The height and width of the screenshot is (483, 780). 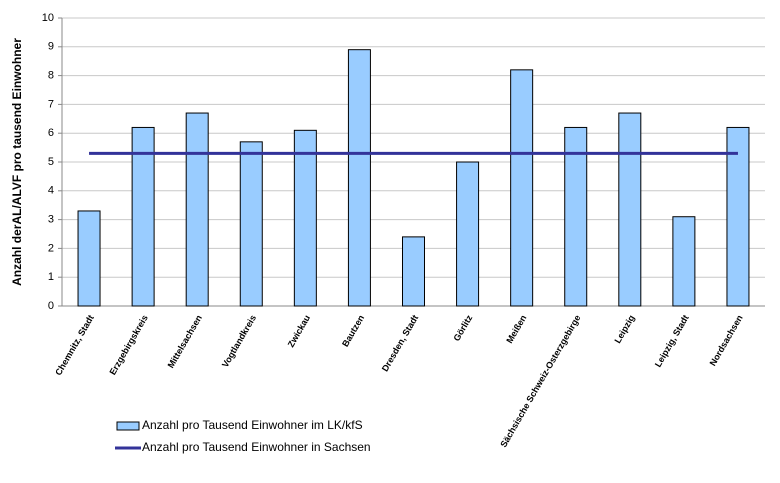 What do you see at coordinates (48, 18) in the screenshot?
I see `y-tick-label: 10` at bounding box center [48, 18].